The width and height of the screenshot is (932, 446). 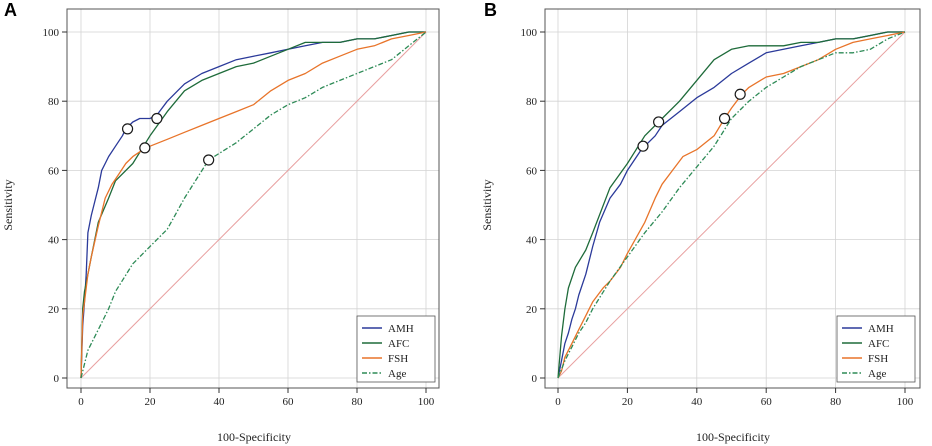 I want to click on panel-label: B, so click(x=490, y=10).